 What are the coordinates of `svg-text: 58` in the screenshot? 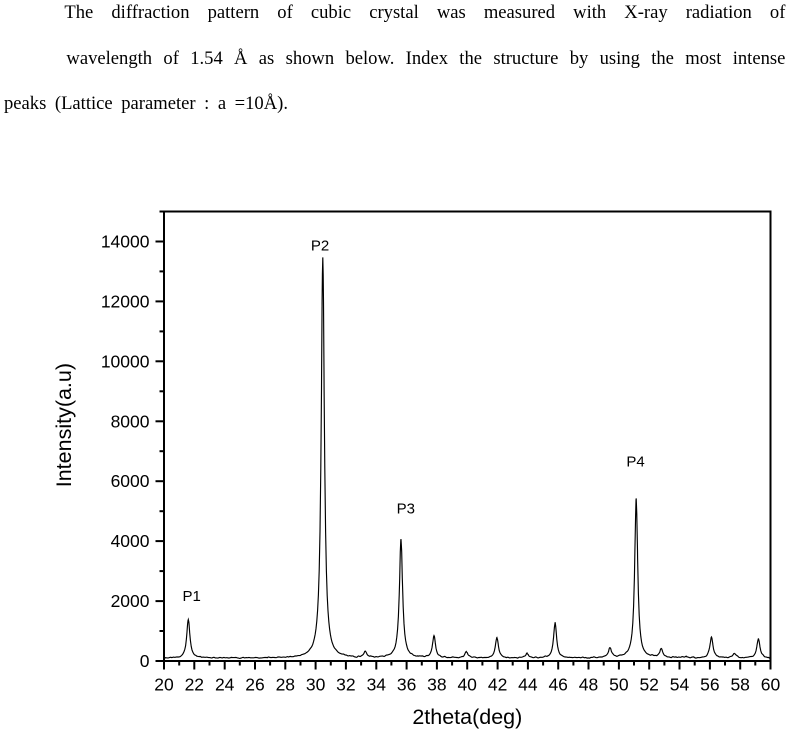 It's located at (739, 685).